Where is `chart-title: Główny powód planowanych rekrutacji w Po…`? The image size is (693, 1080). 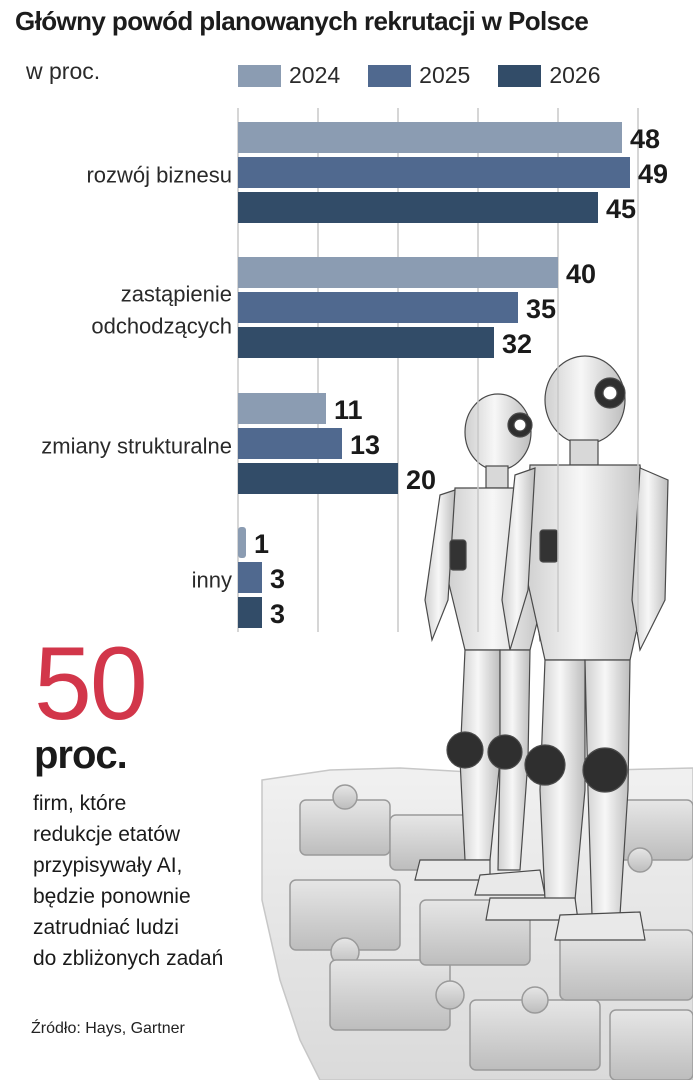
chart-title: Główny powód planowanych rekrutacji w Po… is located at coordinates (302, 21).